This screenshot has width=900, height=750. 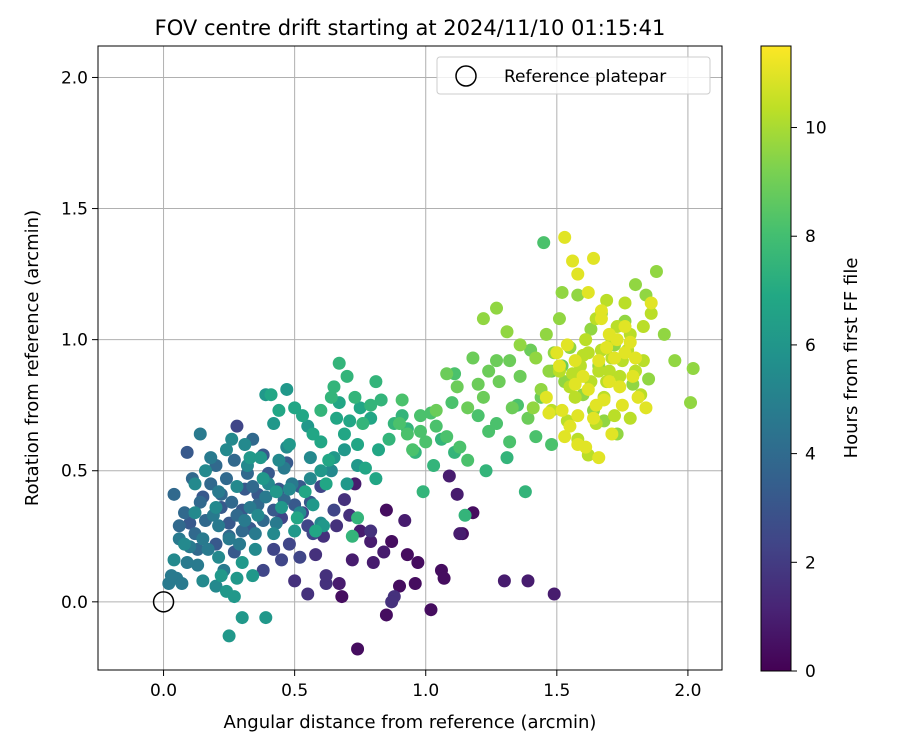 What do you see at coordinates (585, 77) in the screenshot?
I see `legend-label: Reference platepar` at bounding box center [585, 77].